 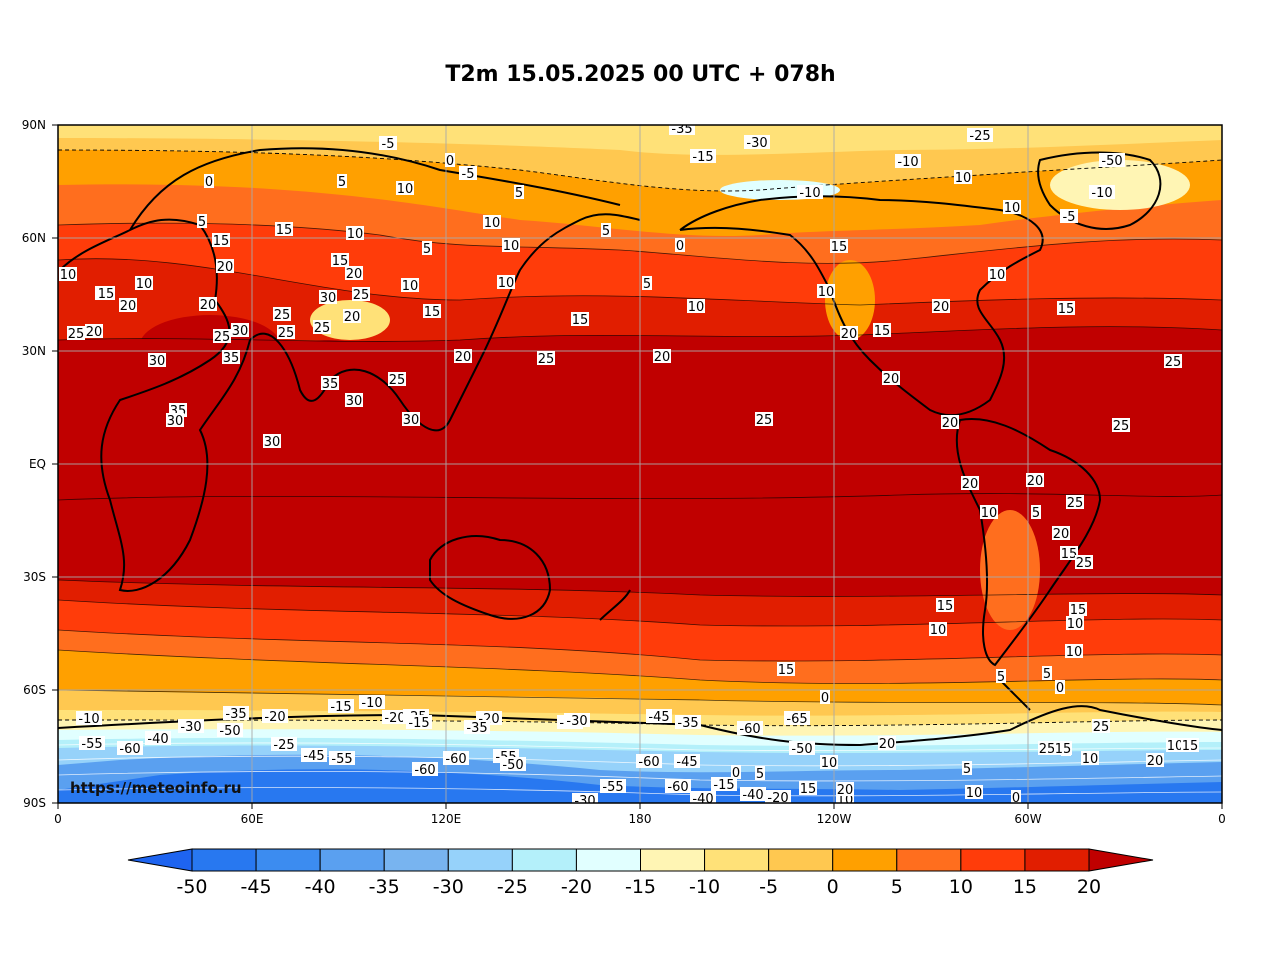 I want to click on contour-value-label: -25, so click(x=979, y=136).